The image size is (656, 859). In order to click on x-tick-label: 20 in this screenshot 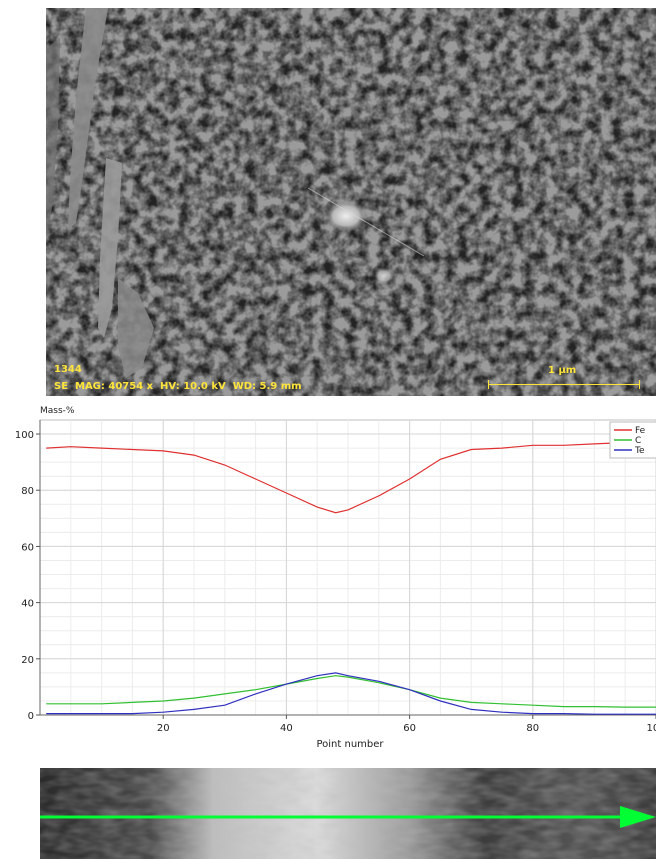, I will do `click(163, 728)`.